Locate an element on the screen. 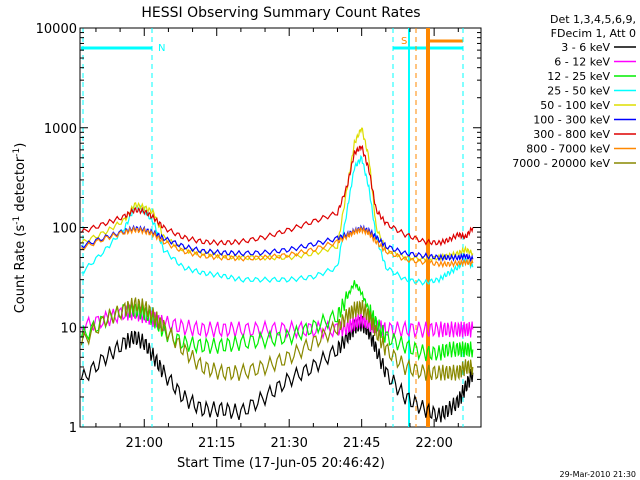  y-tick-label: 1000 is located at coordinates (60, 129).